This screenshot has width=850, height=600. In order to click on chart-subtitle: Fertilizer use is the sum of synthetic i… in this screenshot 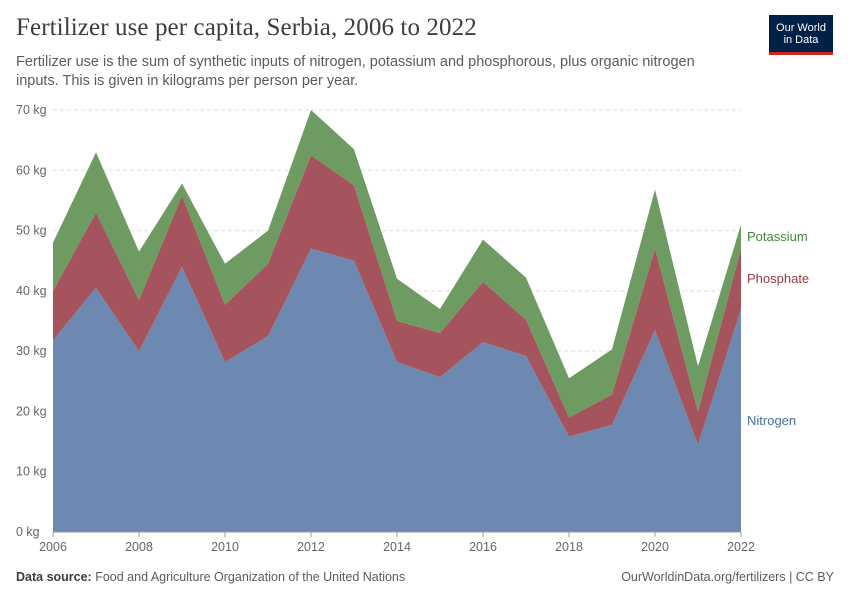, I will do `click(355, 71)`.